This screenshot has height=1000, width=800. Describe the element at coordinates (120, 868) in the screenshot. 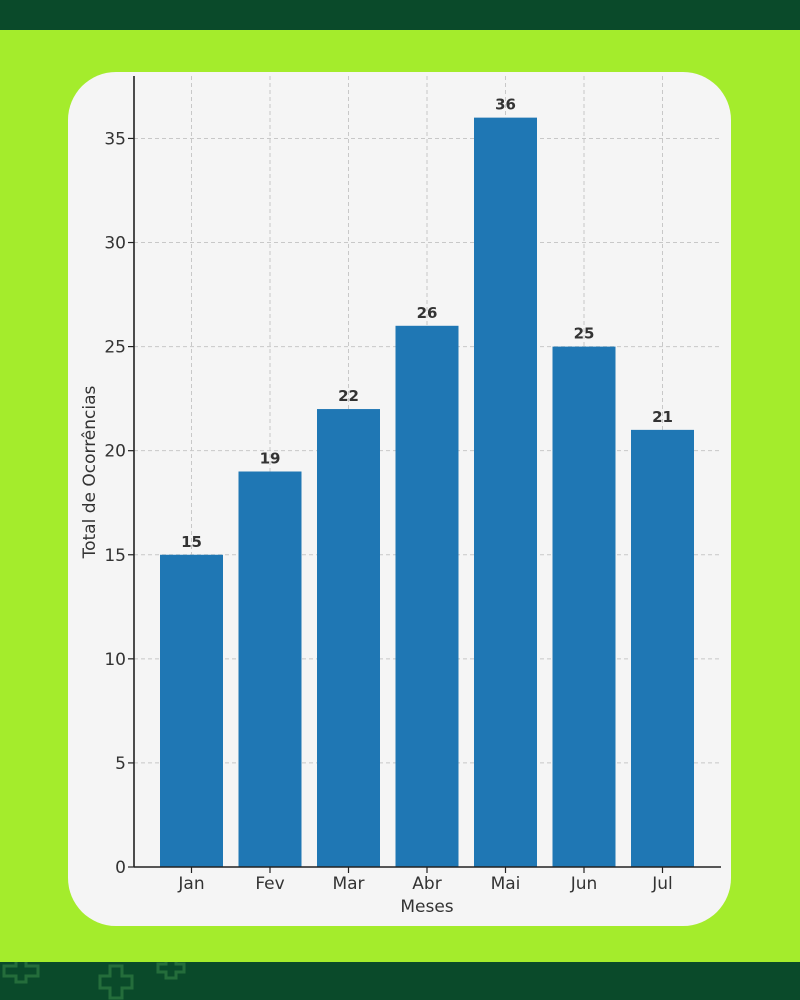

I see `y-tick-label: 0` at that location.